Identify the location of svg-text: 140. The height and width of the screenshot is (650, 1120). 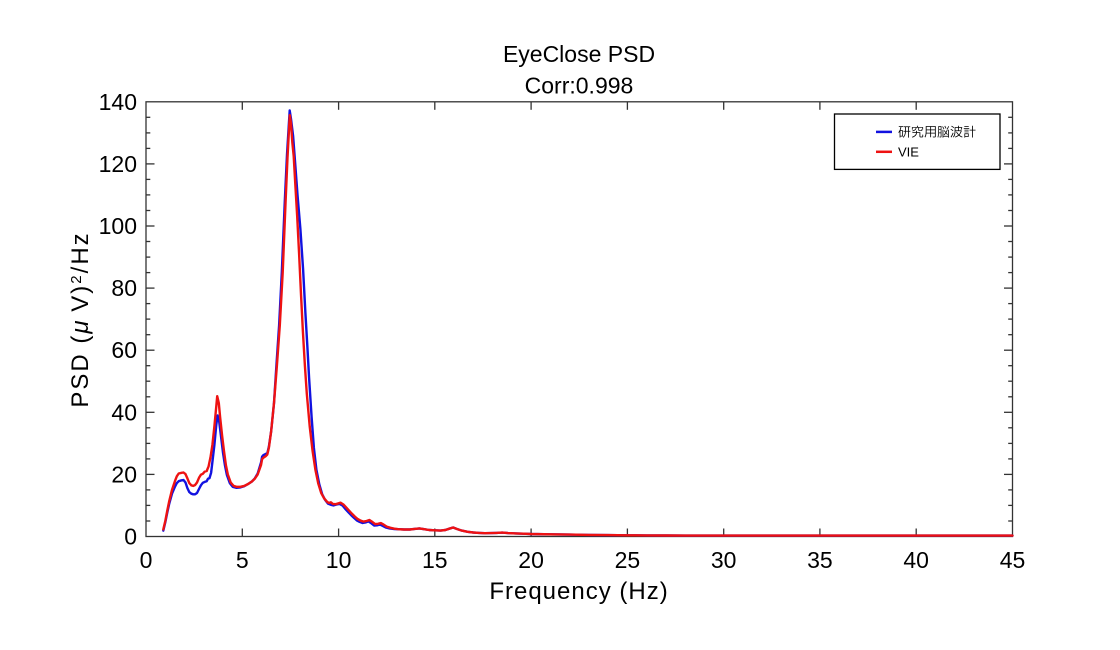
(118, 102).